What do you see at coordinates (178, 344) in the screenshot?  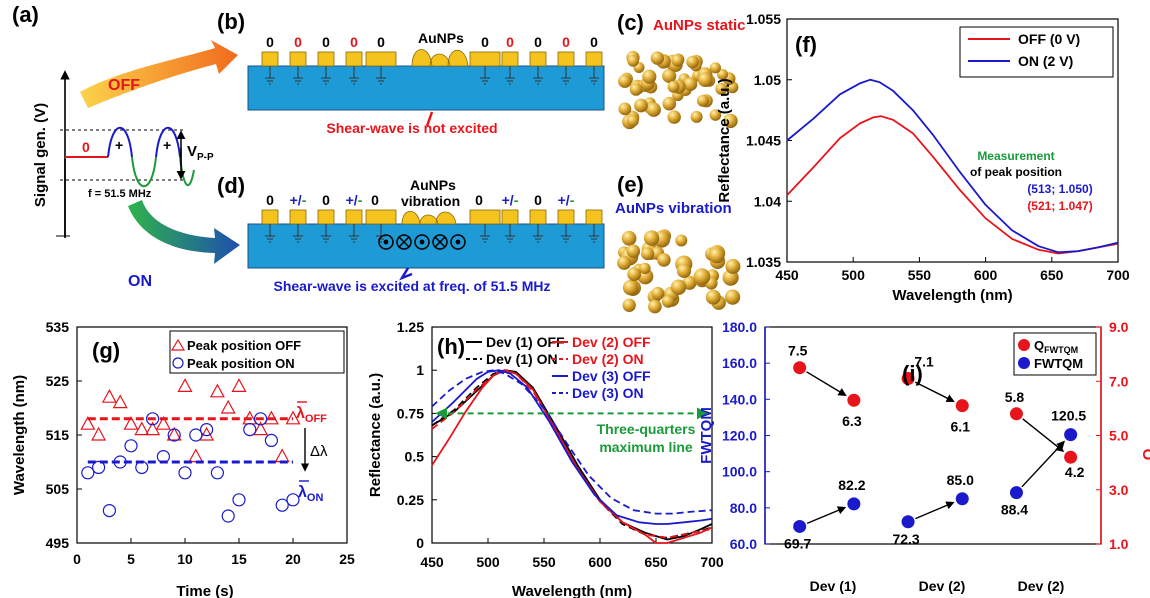 I see `legend-marker` at bounding box center [178, 344].